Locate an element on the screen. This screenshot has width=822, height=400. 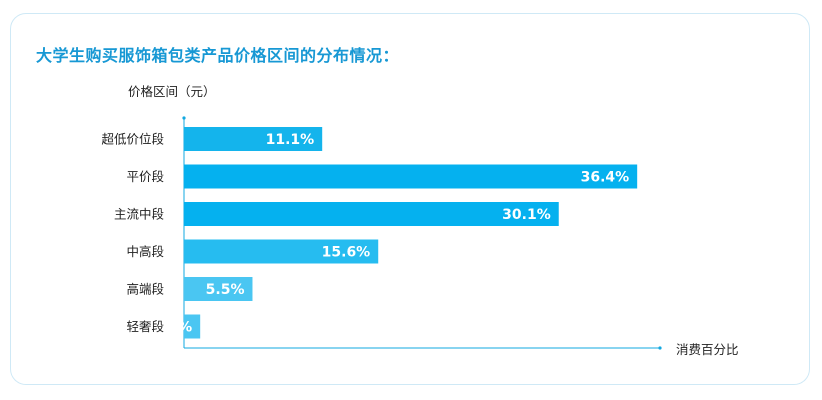
bar-value-label: 11.1% is located at coordinates (290, 140).